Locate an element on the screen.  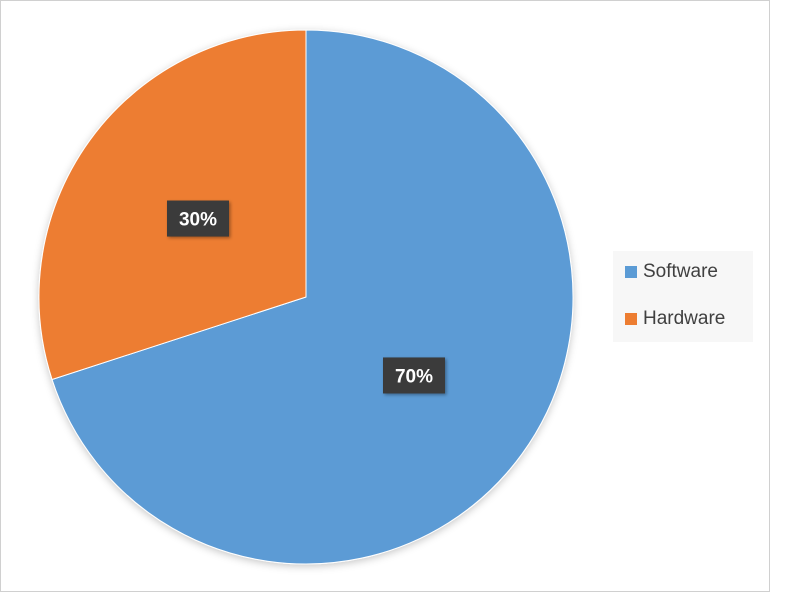
legend-item-software: Software is located at coordinates (689, 272).